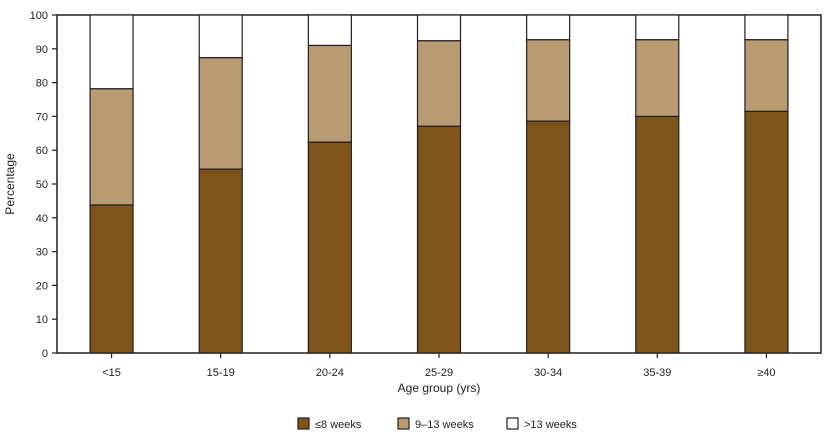 The height and width of the screenshot is (443, 830). I want to click on y-tick-label: 30, so click(42, 253).